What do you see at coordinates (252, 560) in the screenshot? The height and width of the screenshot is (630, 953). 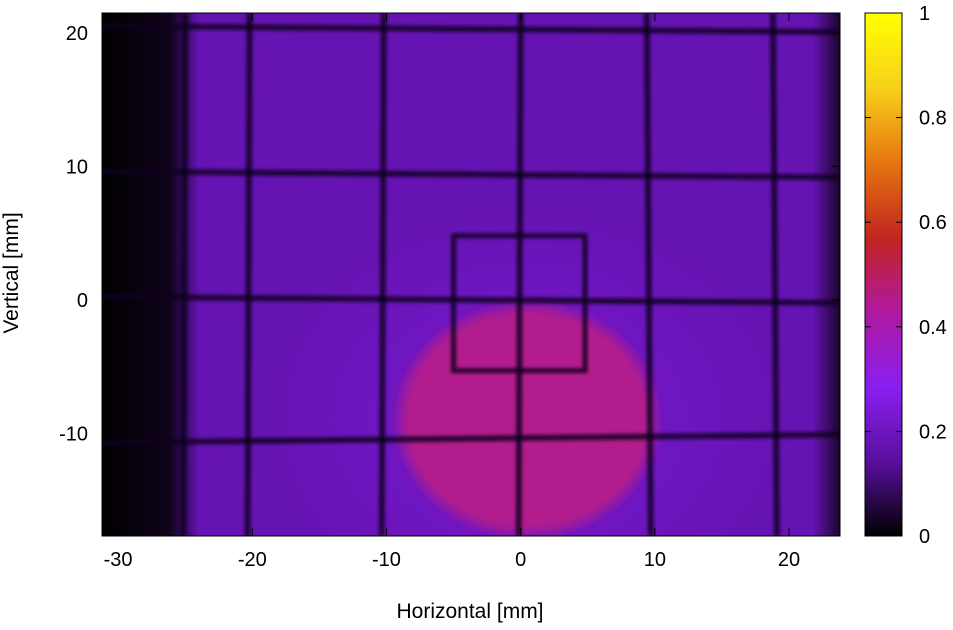 I see `x-tick-label: -20` at bounding box center [252, 560].